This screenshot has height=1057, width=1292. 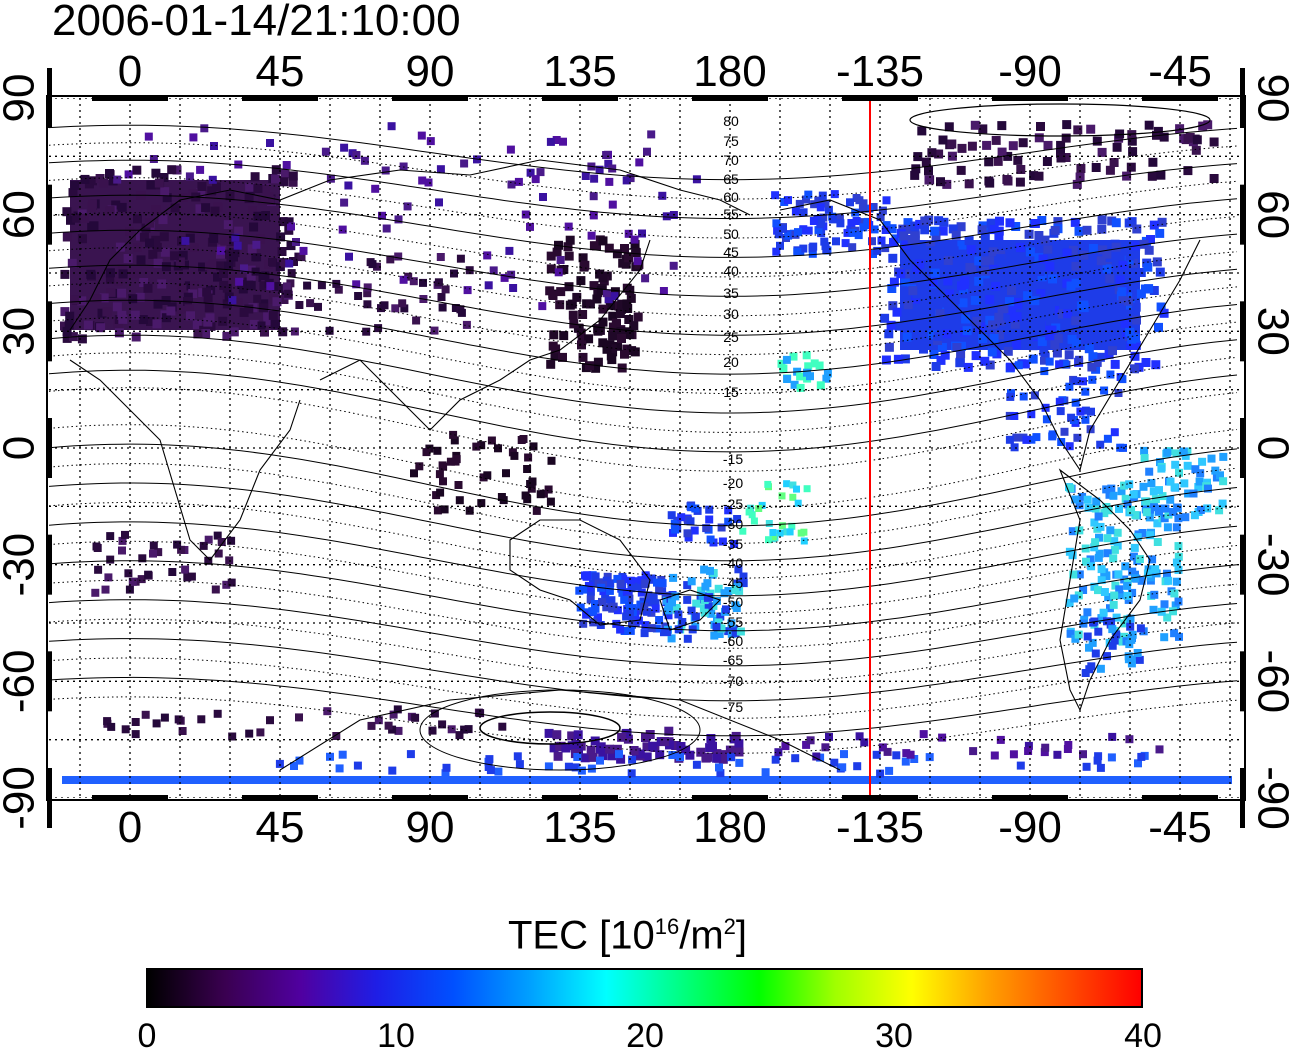 I want to click on lat-label-left: 60, so click(x=22, y=214).